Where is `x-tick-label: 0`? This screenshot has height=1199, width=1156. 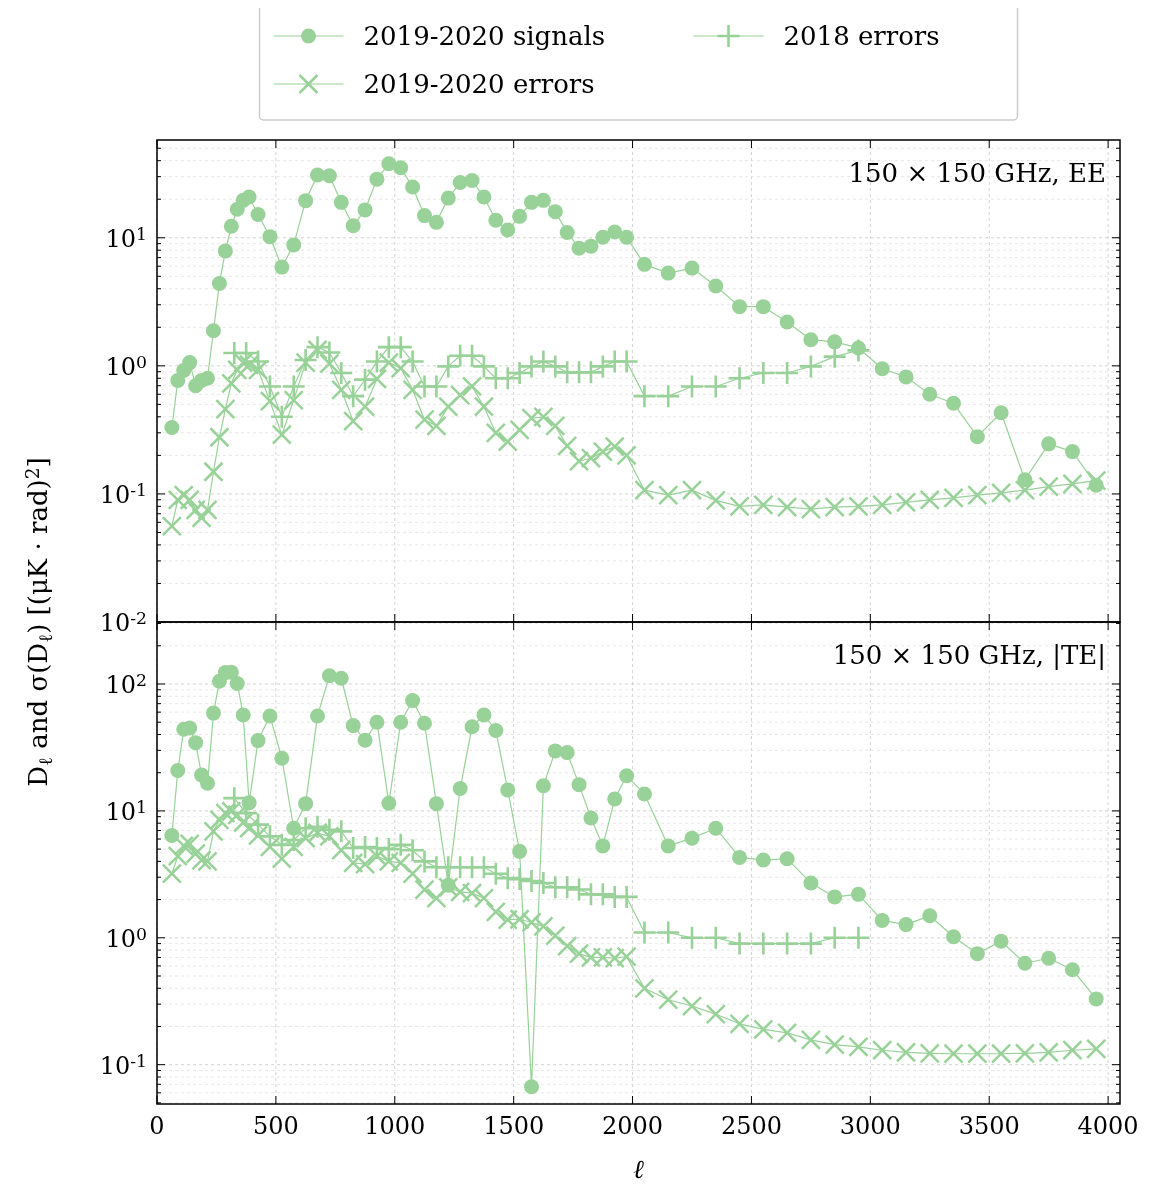 x-tick-label: 0 is located at coordinates (157, 1126).